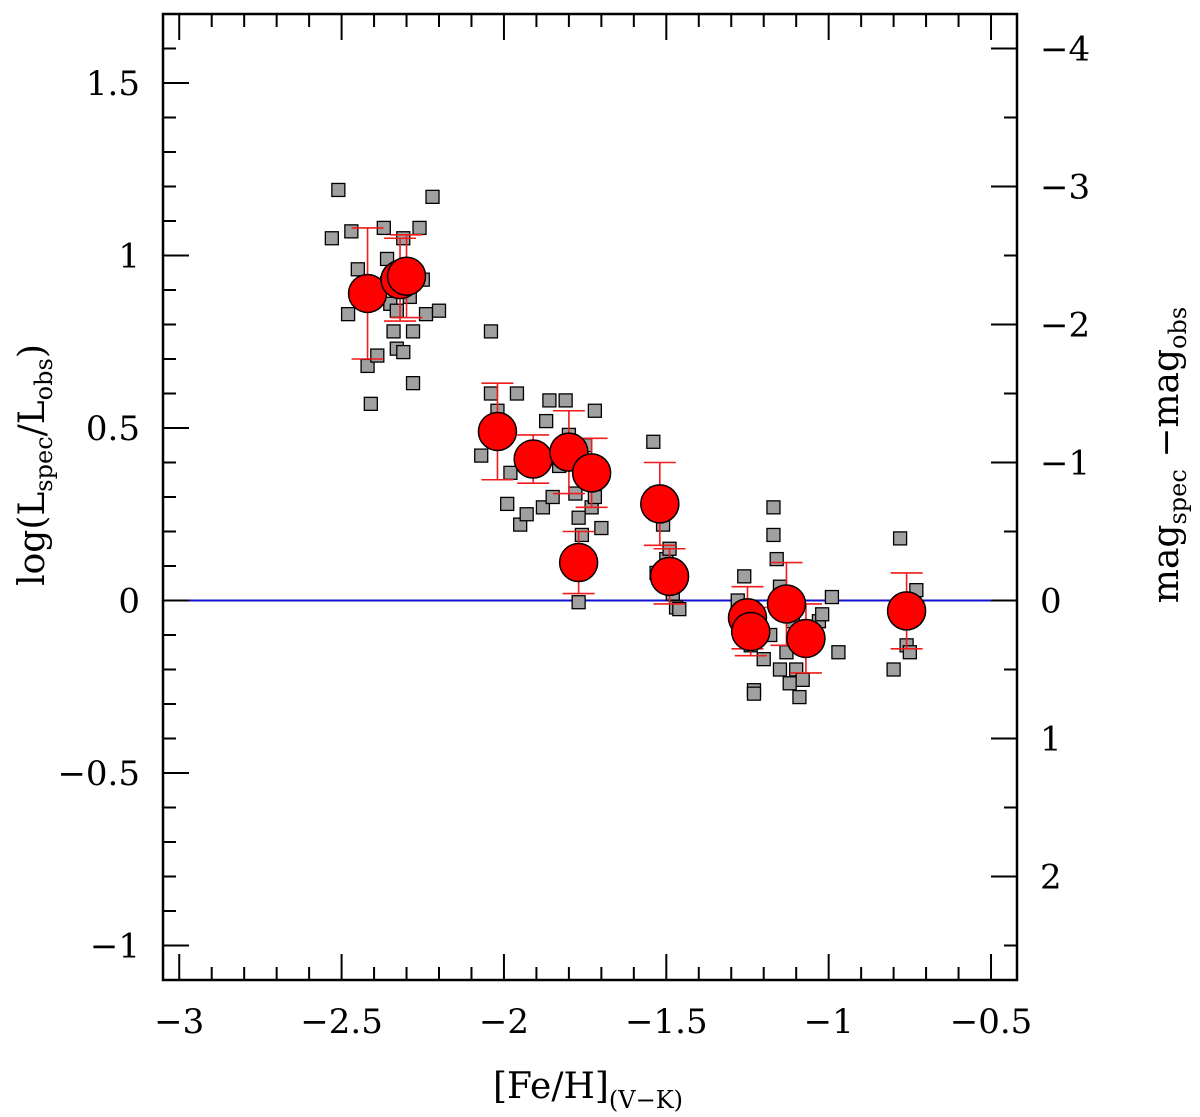 The height and width of the screenshot is (1117, 1200). I want to click on x-tick-label: −3, so click(179, 1022).